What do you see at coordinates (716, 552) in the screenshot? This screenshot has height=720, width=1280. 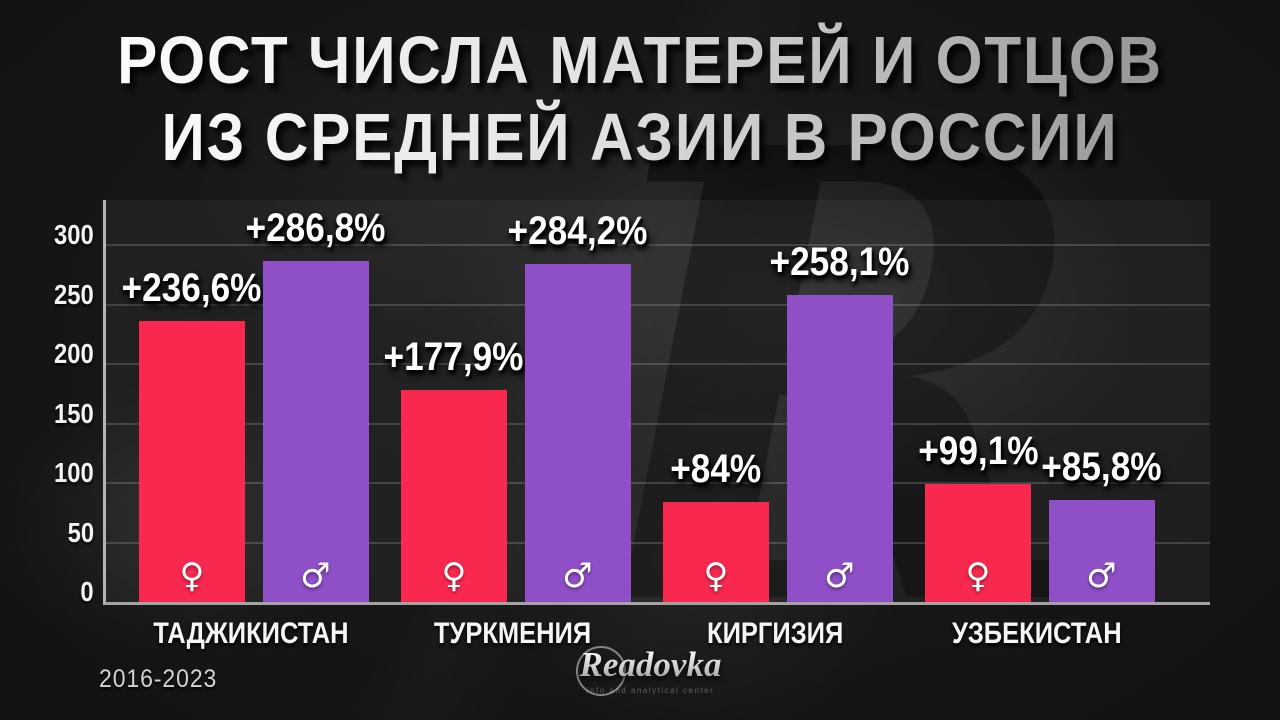 I see `bar-mothers-киргизия: ♀` at bounding box center [716, 552].